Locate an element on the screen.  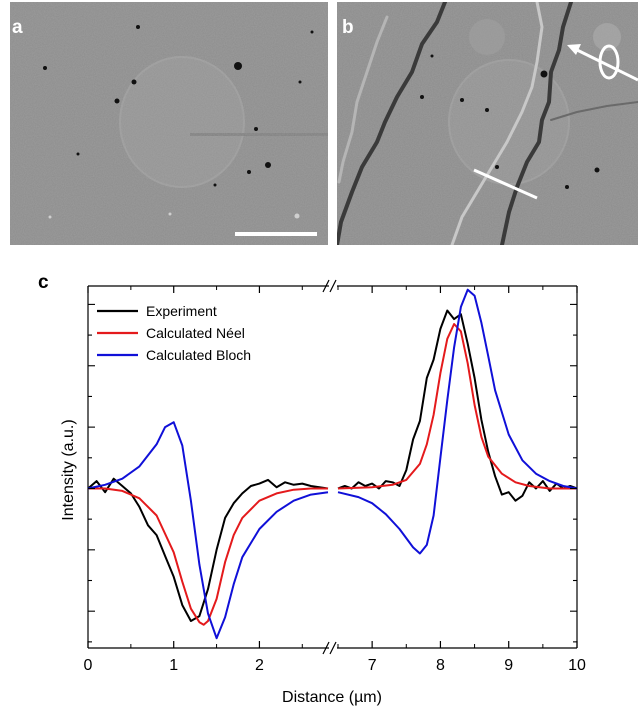
rotation-arrow-icon is located at coordinates (602, 63).